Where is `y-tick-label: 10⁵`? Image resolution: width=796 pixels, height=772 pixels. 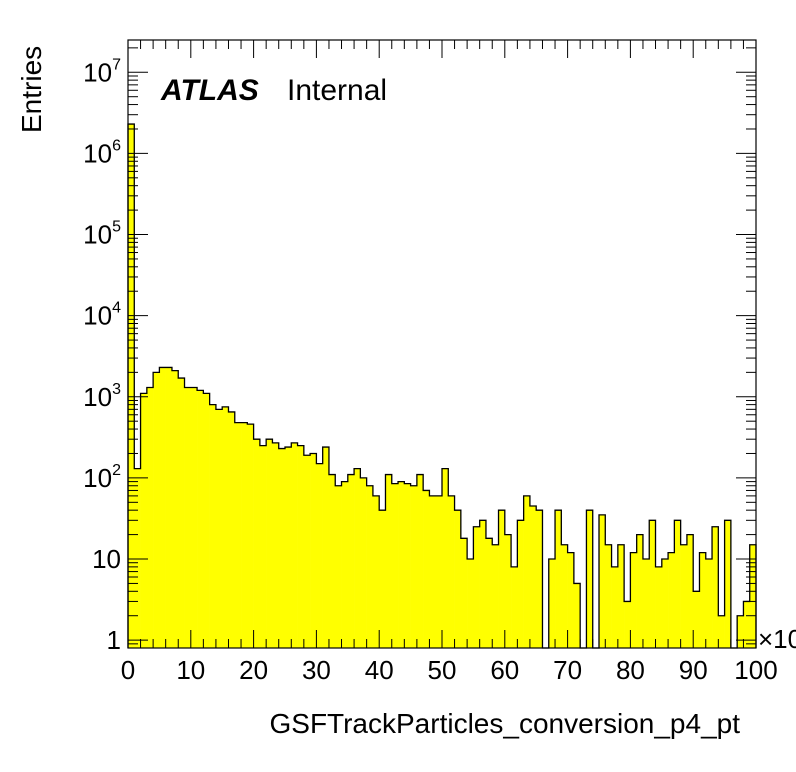
y-tick-label: 10⁵ is located at coordinates (102, 234).